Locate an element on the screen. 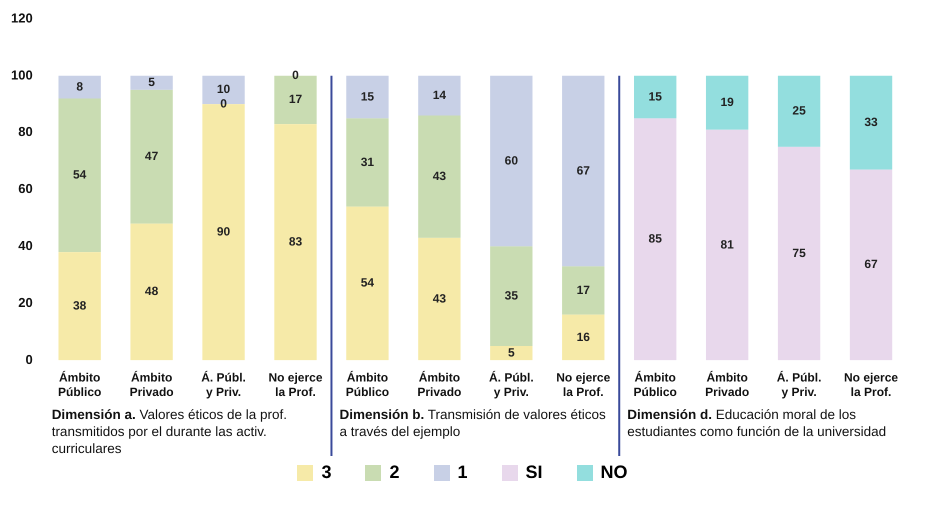 The width and height of the screenshot is (925, 509). legend-label: NO is located at coordinates (614, 472).